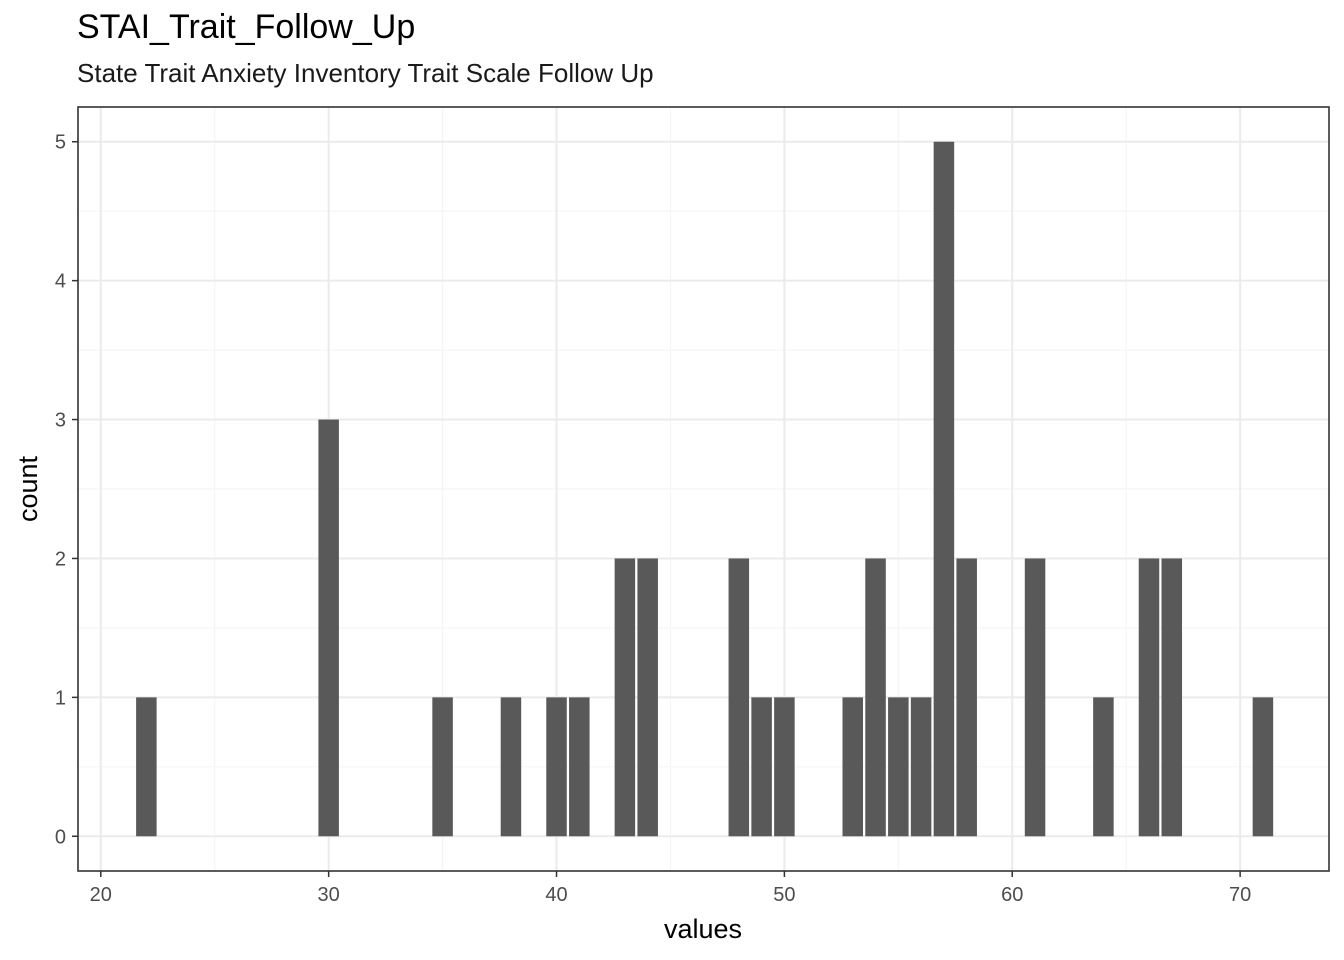 Image resolution: width=1344 pixels, height=960 pixels. What do you see at coordinates (784, 895) in the screenshot?
I see `x-tick-label: 50` at bounding box center [784, 895].